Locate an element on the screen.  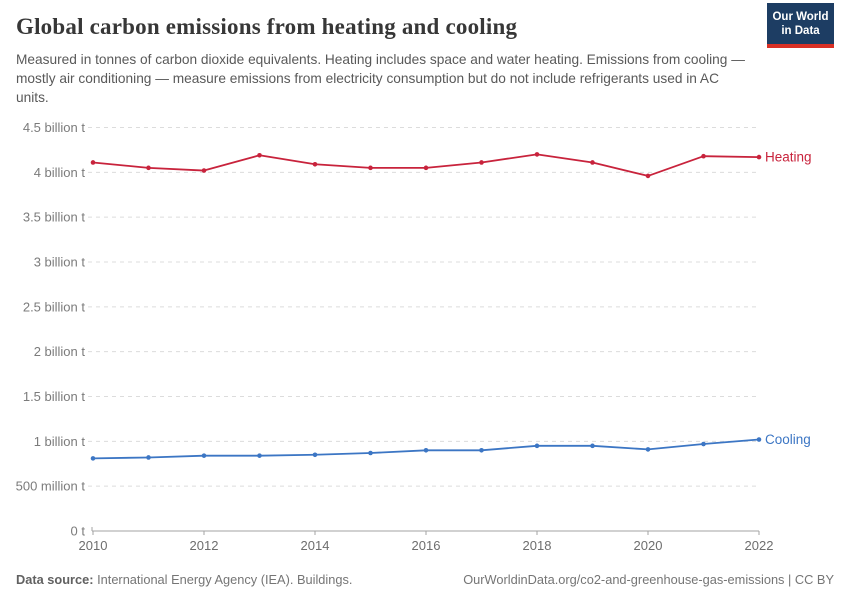
y-axis-tick-label: 2 billion t is located at coordinates (60, 351).